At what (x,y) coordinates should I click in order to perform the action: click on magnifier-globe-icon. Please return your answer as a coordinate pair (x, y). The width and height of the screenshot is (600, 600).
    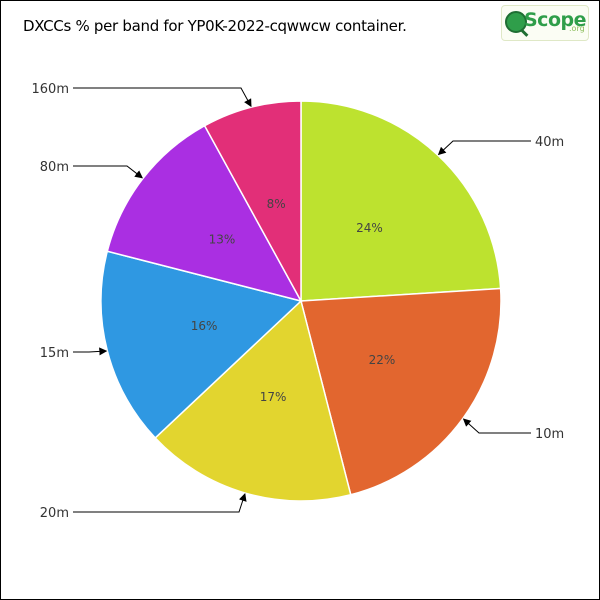
    Looking at the image, I should click on (516, 22).